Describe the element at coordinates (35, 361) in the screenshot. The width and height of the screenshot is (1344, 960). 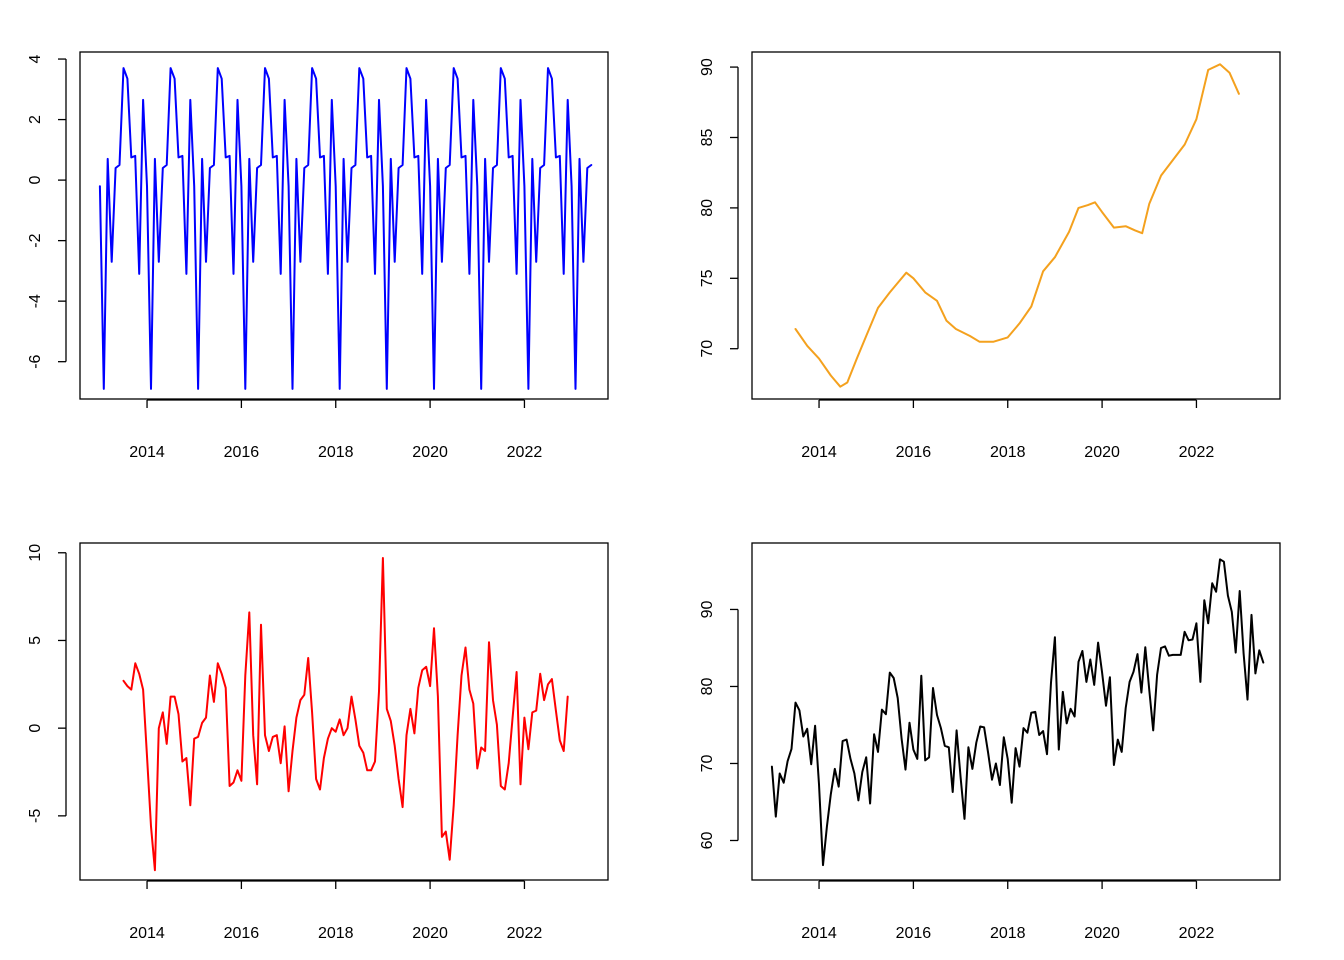
I see `y-tick-label: -6` at that location.